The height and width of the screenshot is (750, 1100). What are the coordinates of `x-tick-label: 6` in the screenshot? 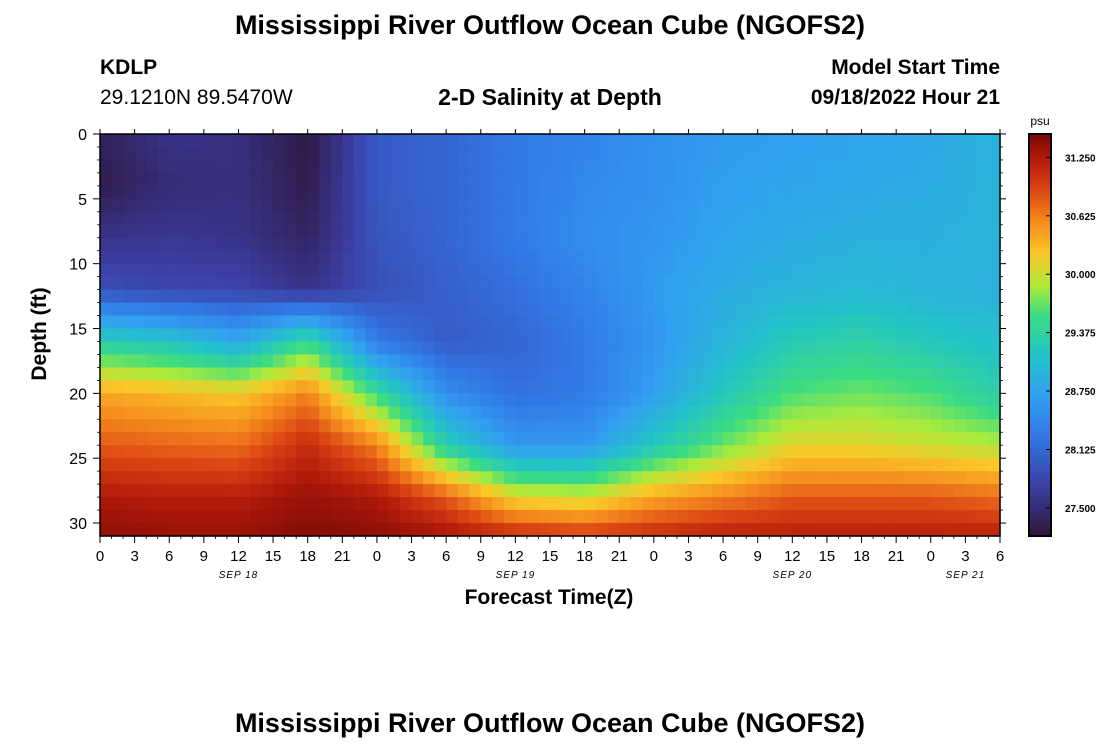 It's located at (169, 556).